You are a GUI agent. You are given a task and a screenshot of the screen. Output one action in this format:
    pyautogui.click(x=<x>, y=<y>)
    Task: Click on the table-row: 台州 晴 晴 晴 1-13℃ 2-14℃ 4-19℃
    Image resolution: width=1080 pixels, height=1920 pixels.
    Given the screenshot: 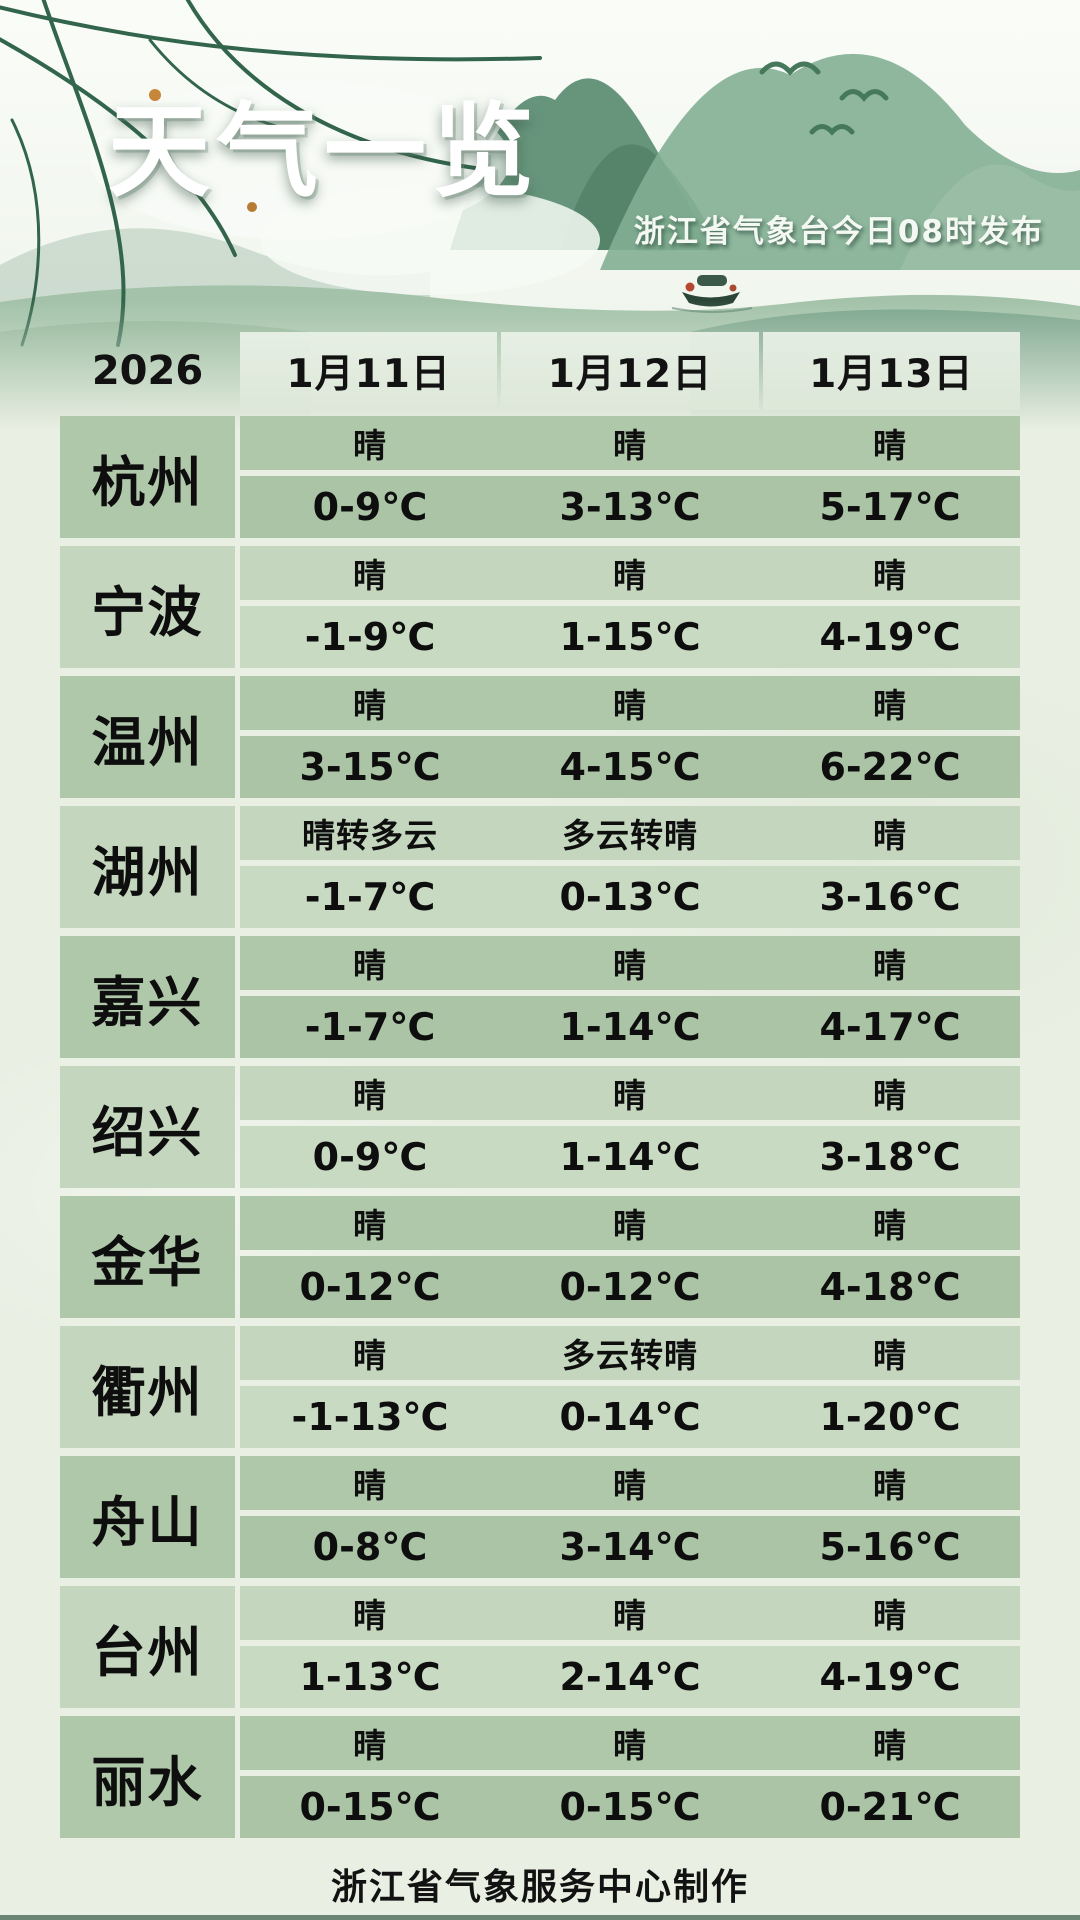 What is the action you would take?
    pyautogui.click(x=540, y=1647)
    